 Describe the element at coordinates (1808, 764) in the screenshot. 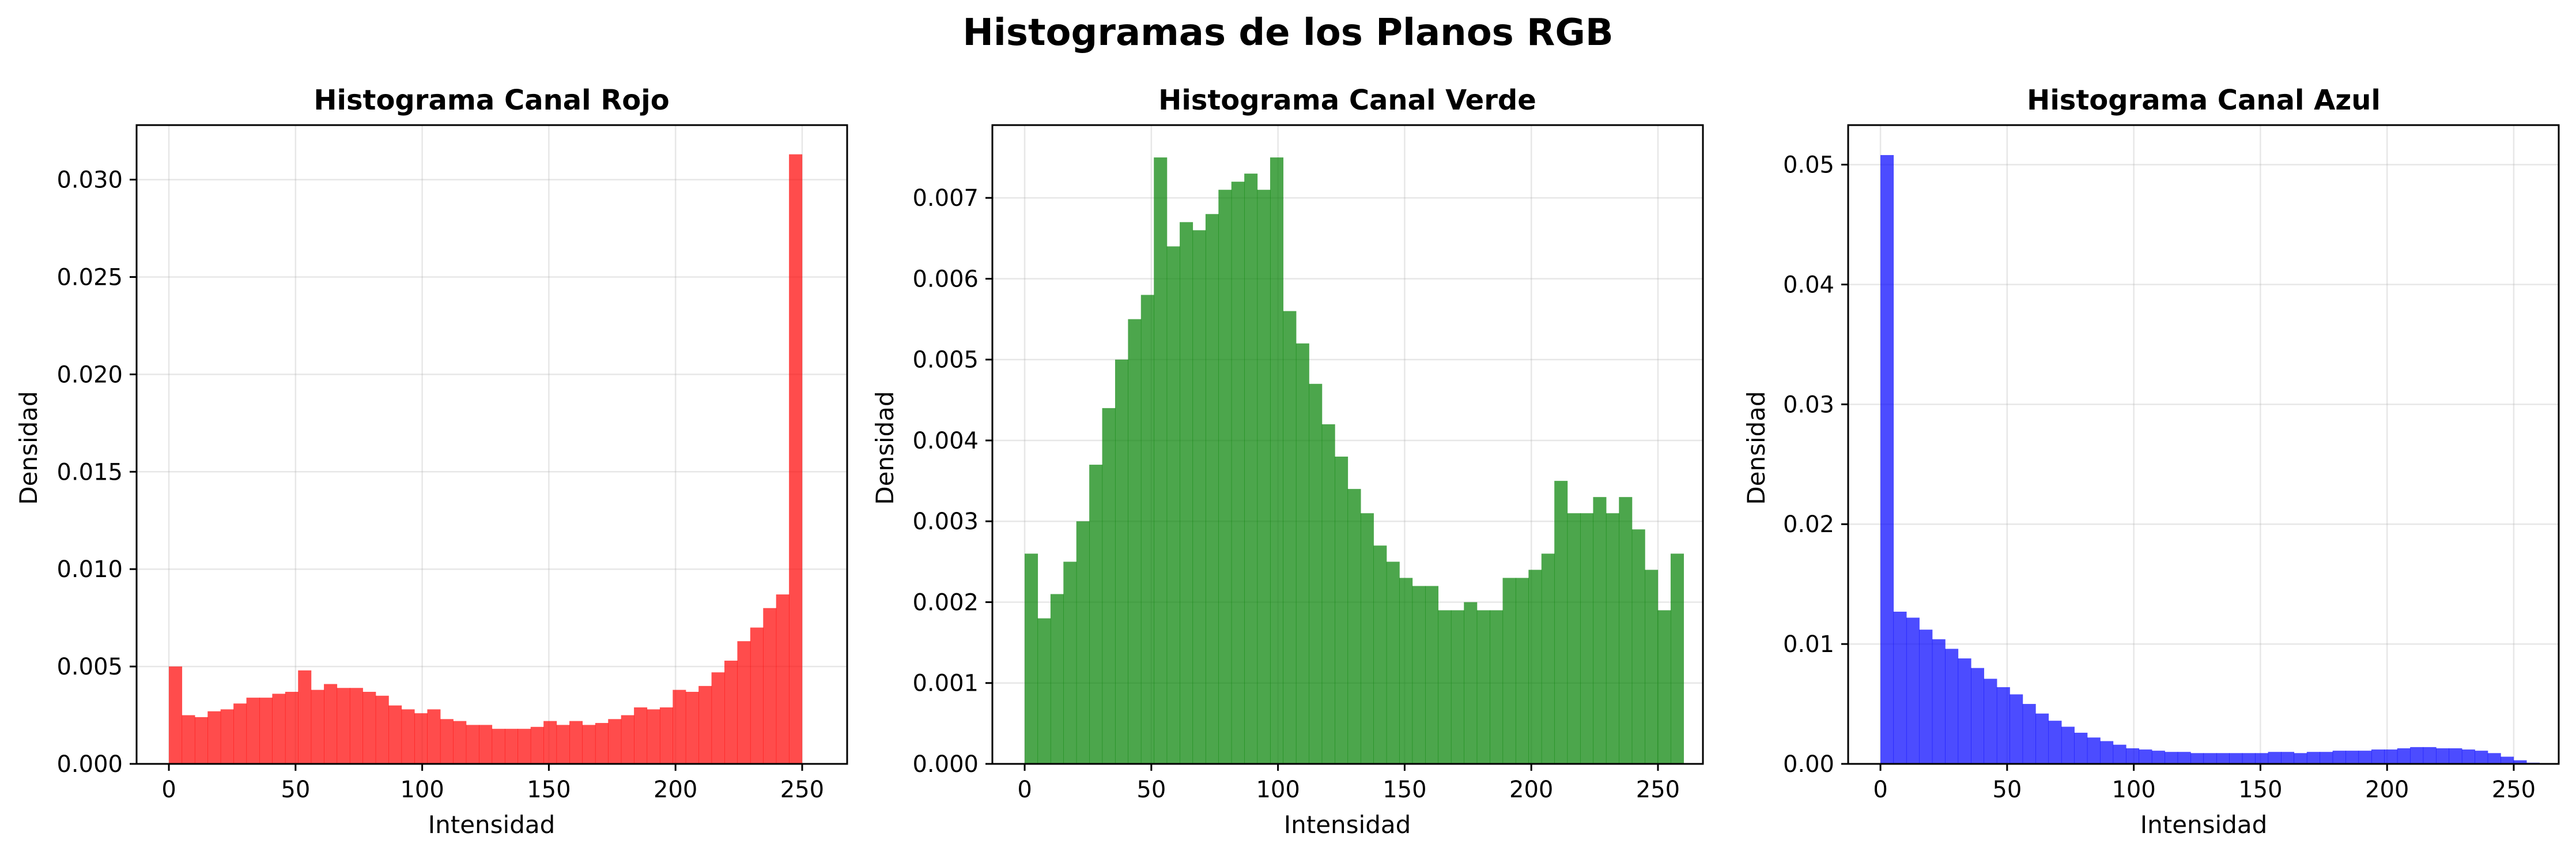

I see `y-tick-label: 0.00` at that location.